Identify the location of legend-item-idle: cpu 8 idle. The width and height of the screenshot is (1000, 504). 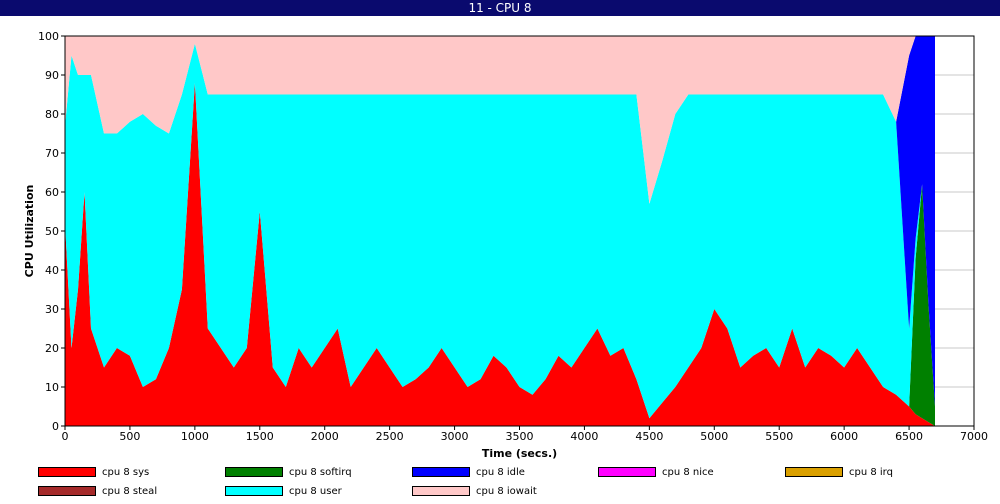
(468, 473).